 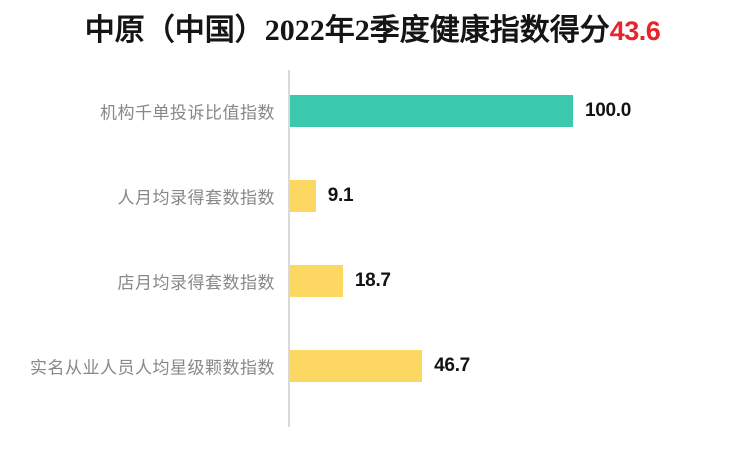 I want to click on value-label-2: 18.7, so click(x=372, y=280).